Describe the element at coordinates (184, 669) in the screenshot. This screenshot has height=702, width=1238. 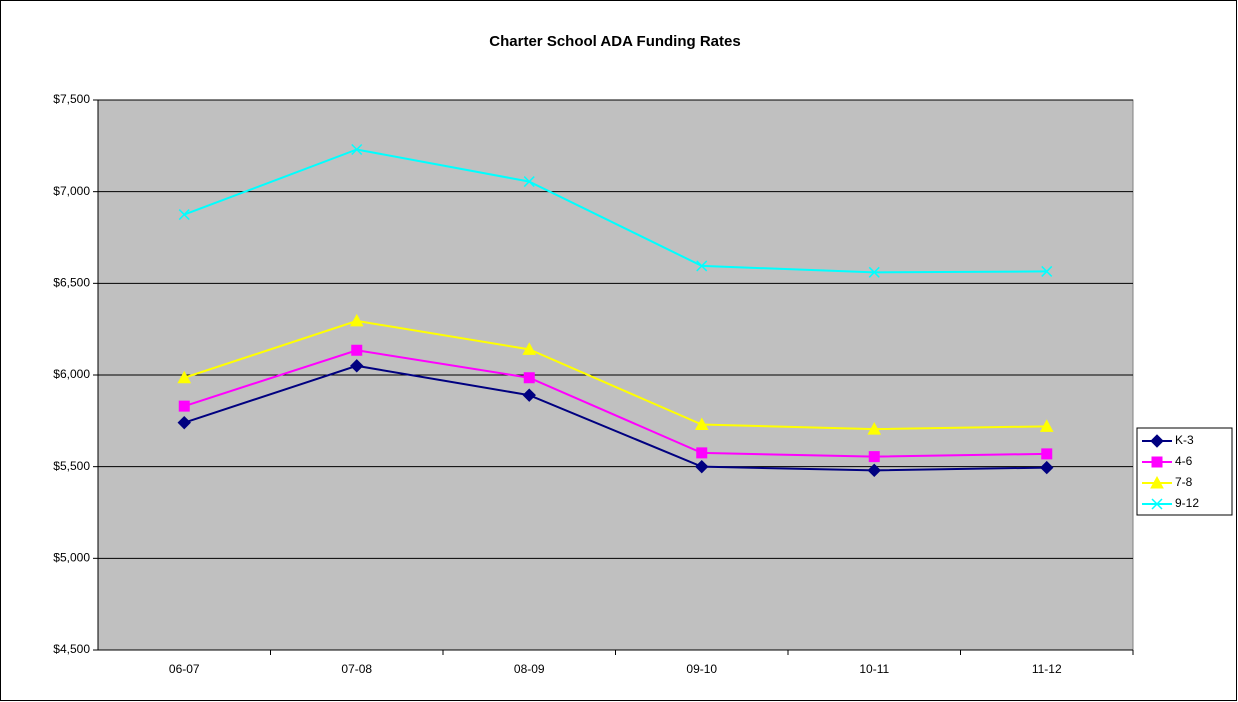
I see `x-tick-label: 06-07` at that location.